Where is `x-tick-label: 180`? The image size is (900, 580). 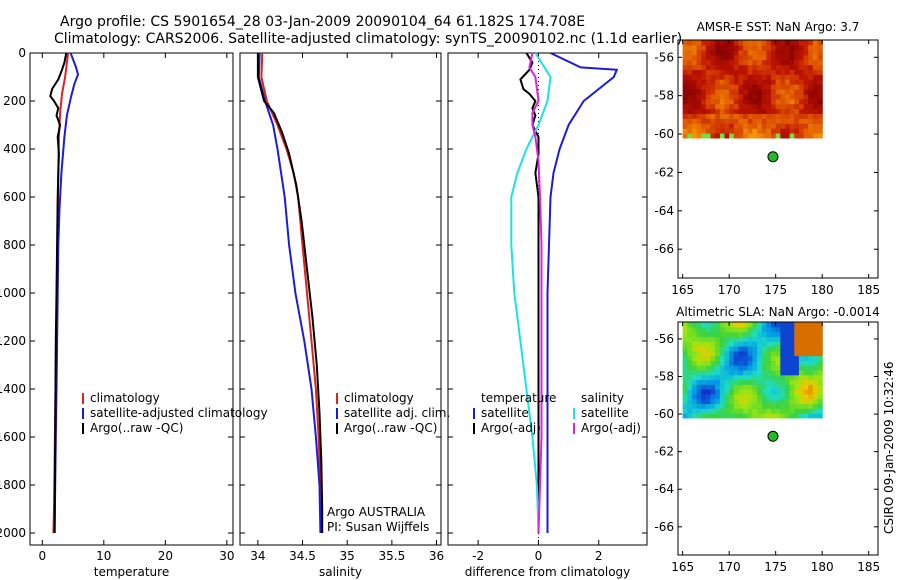 x-tick-label: 180 is located at coordinates (822, 567).